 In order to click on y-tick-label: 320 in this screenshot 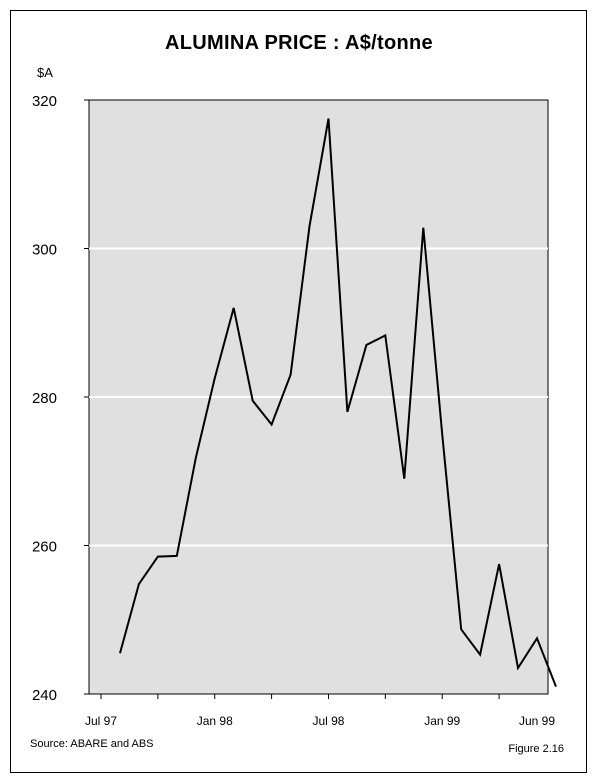, I will do `click(44, 101)`.